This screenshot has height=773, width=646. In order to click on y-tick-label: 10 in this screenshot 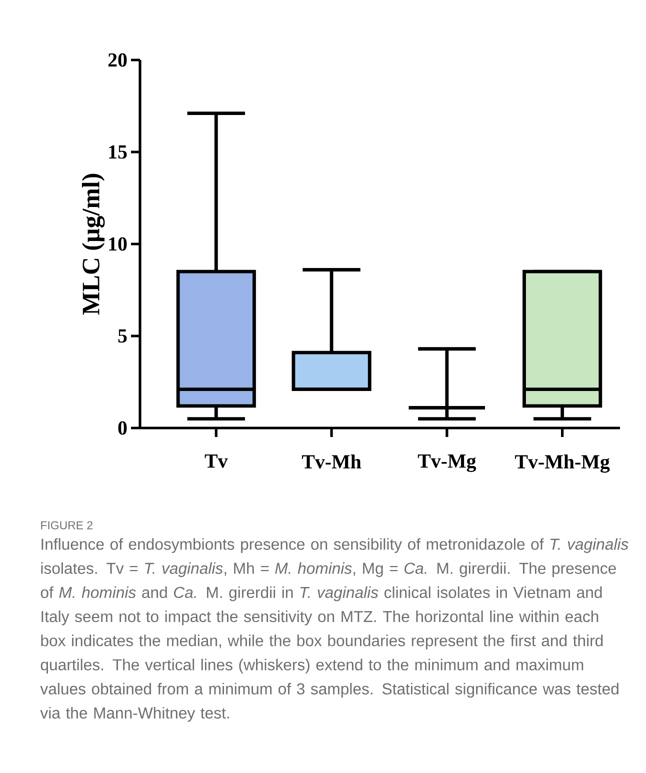, I will do `click(118, 244)`.